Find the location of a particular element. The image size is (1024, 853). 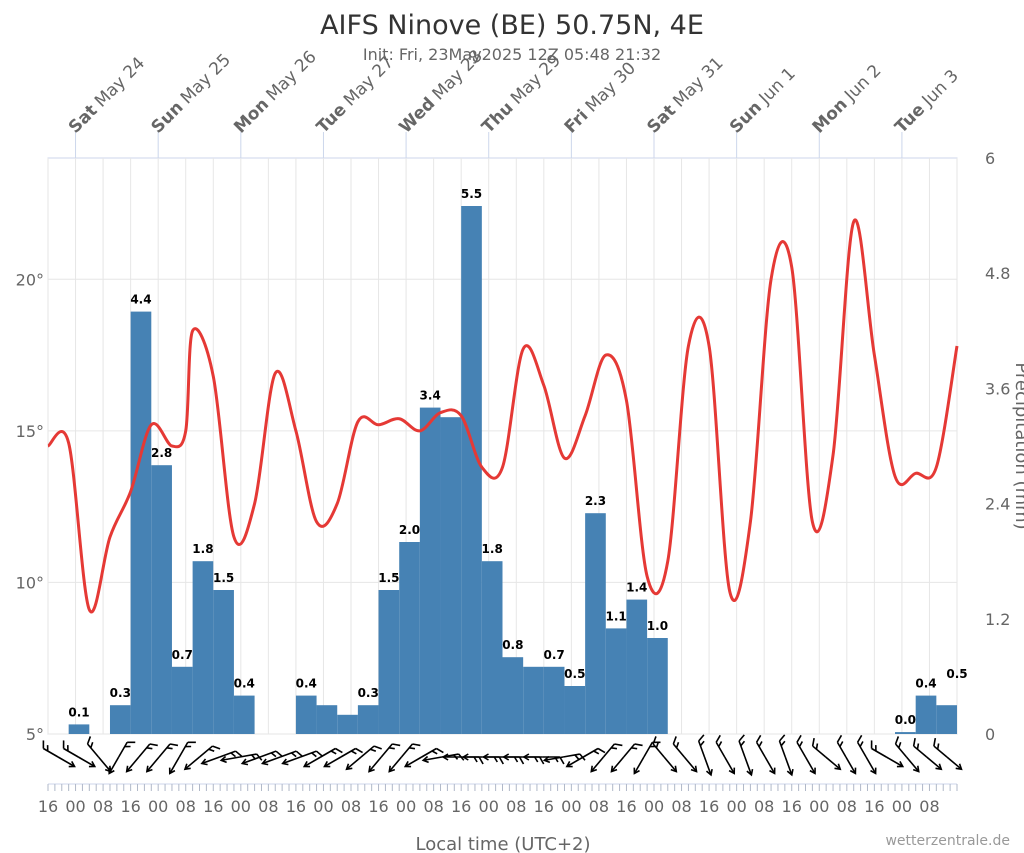

day-name: Sun is located at coordinates (168, 118).